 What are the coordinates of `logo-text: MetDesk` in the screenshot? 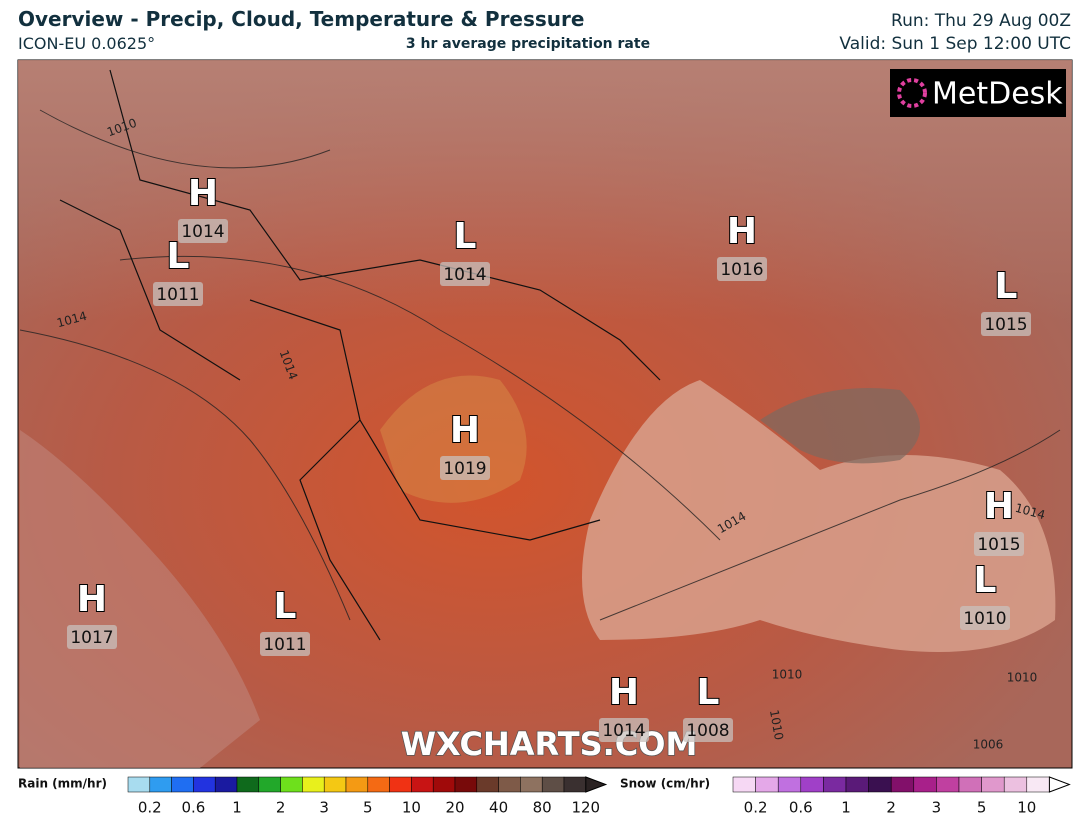 It's located at (997, 94).